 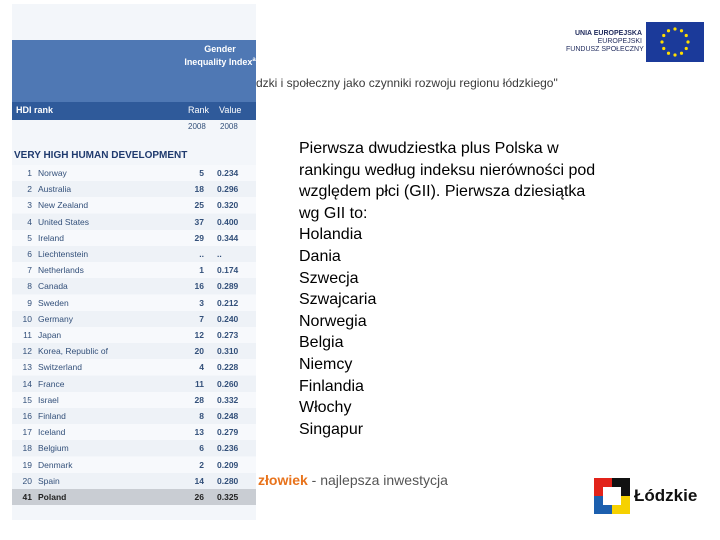 What do you see at coordinates (228, 399) in the screenshot?
I see `gii-value: 0.332` at bounding box center [228, 399].